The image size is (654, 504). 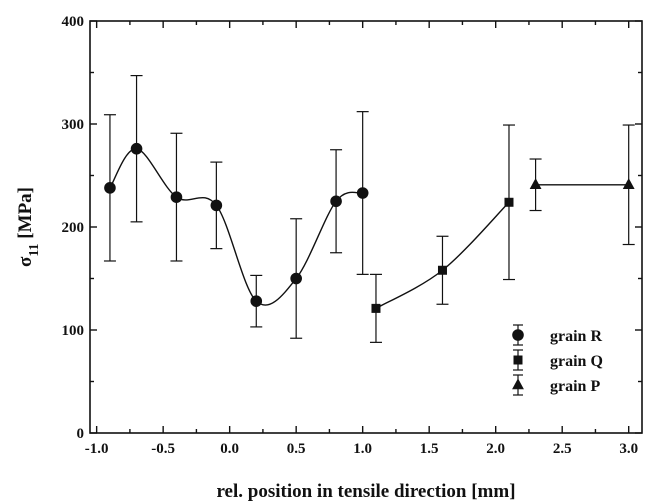 I want to click on y-tick-label: 200, so click(x=73, y=228).